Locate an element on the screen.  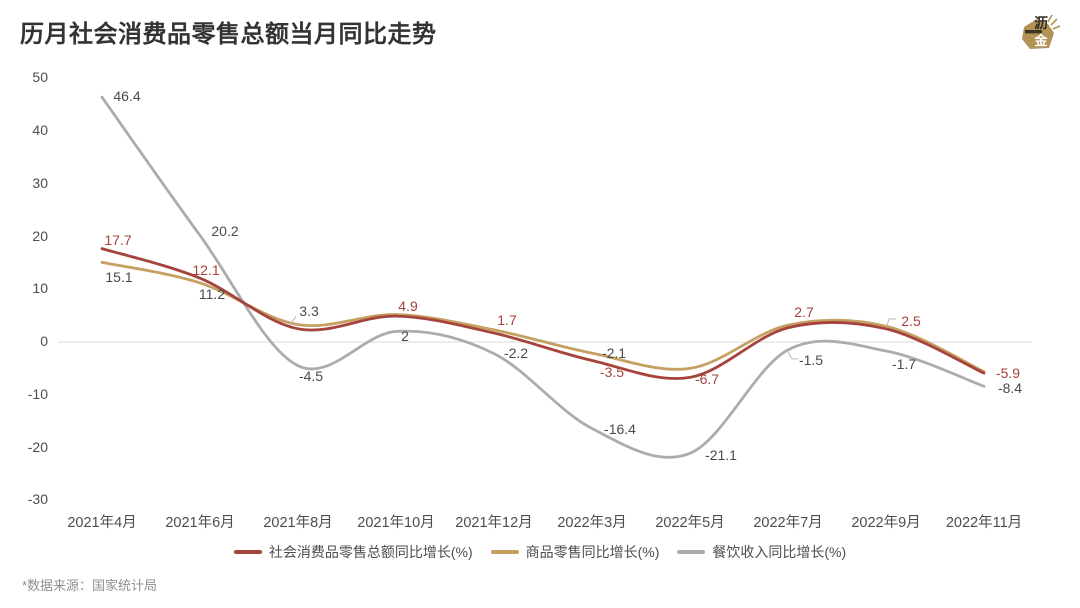
data-label: -6.7 is located at coordinates (707, 379).